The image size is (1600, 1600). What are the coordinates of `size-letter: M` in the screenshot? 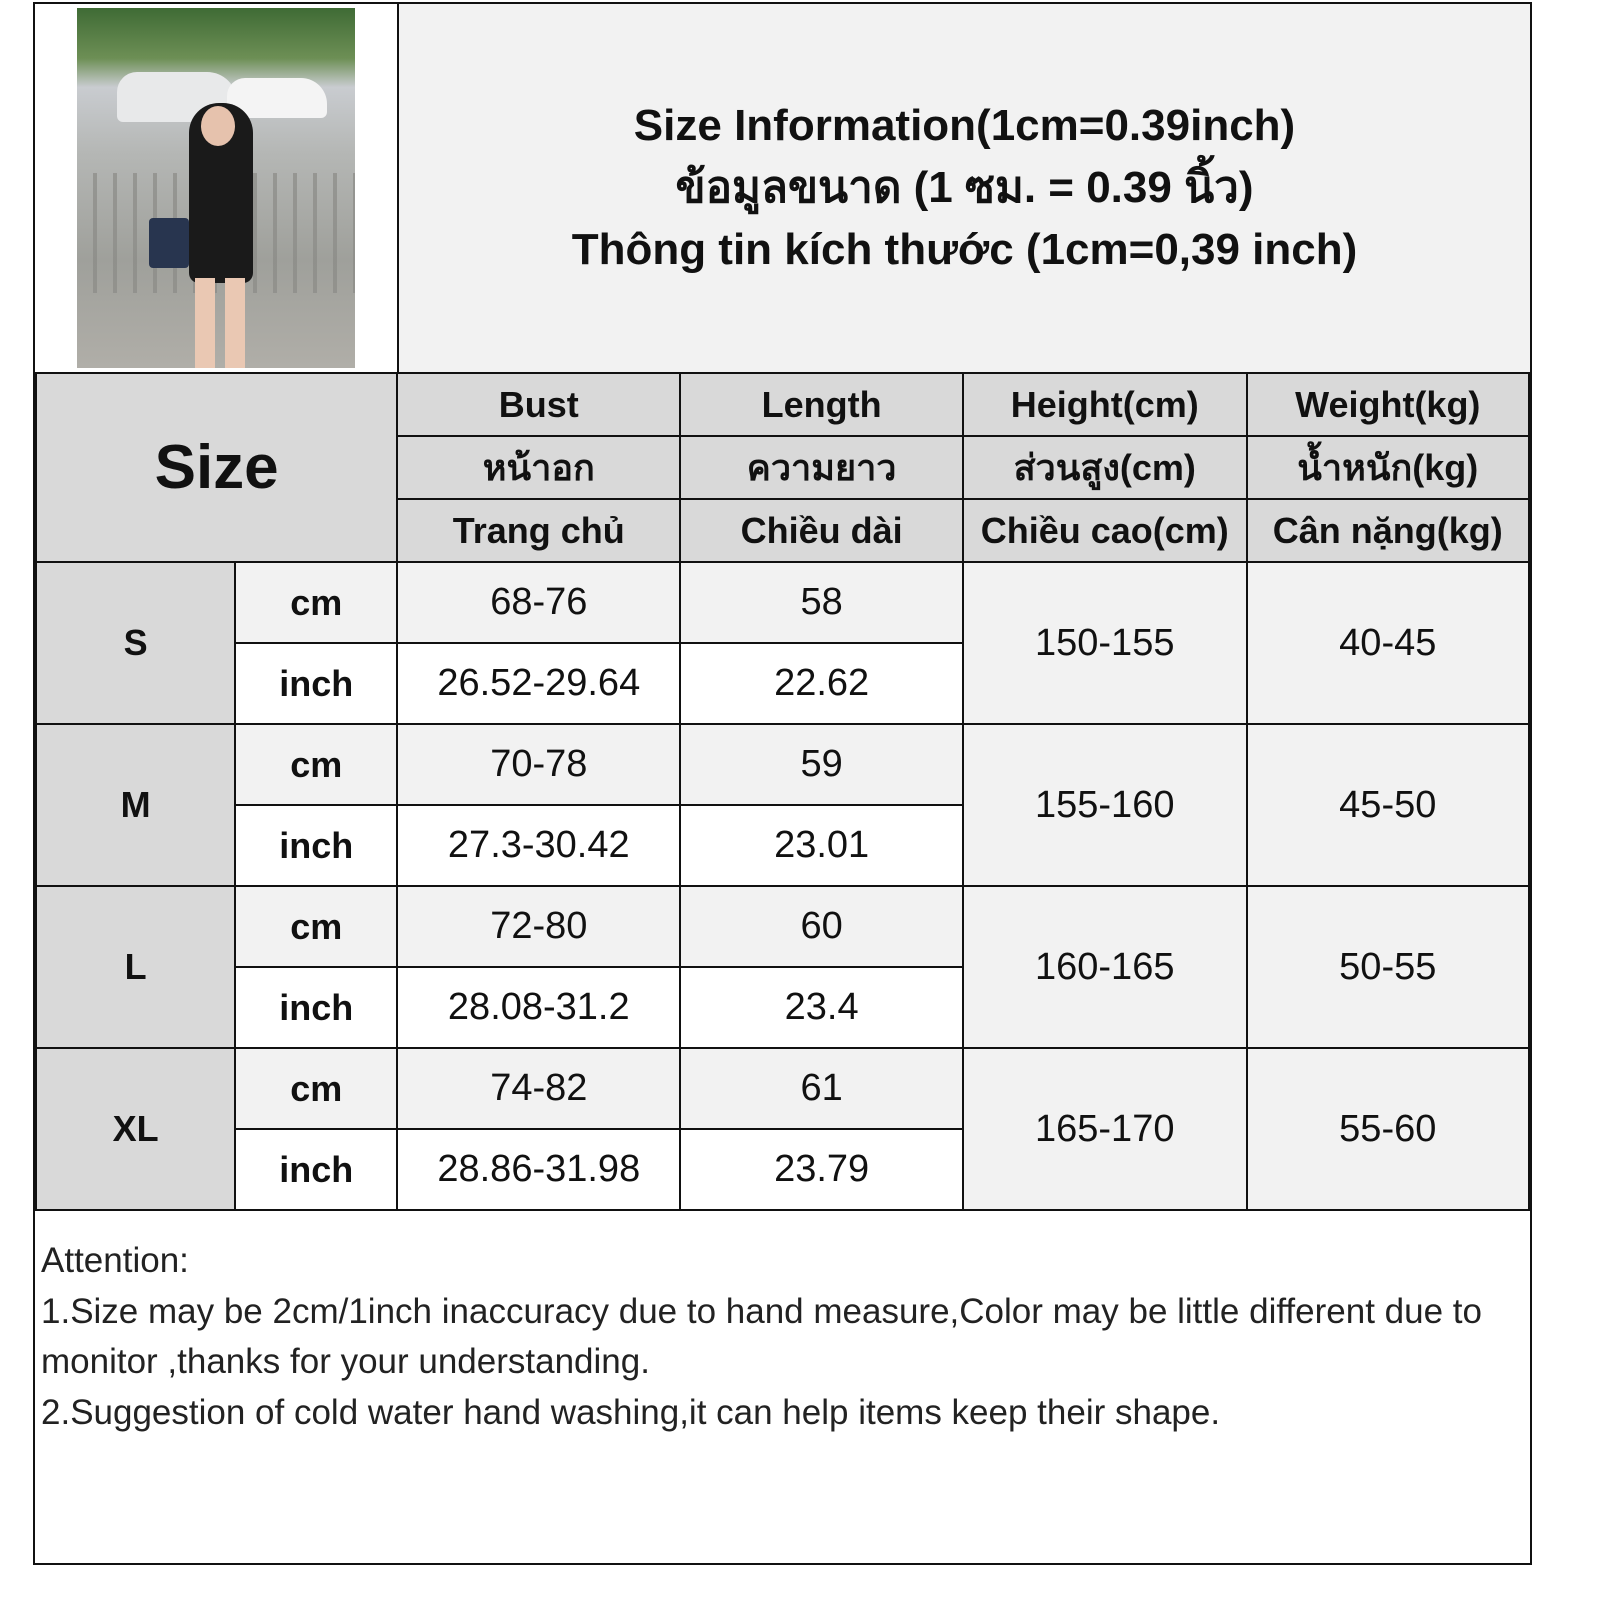 It's located at (135, 805).